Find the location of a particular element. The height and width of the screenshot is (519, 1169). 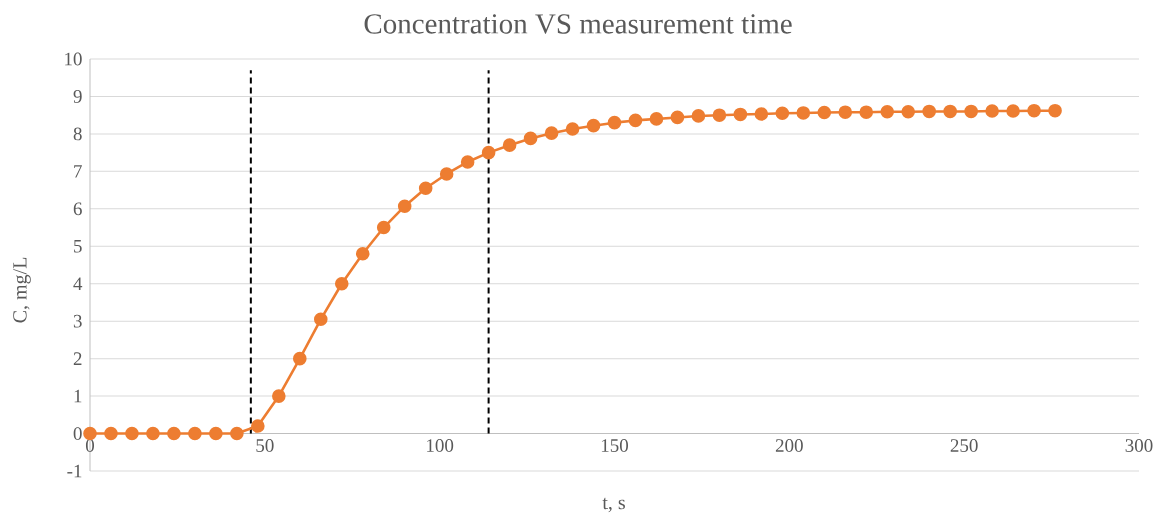

y-tick-label: 3 is located at coordinates (77, 321).